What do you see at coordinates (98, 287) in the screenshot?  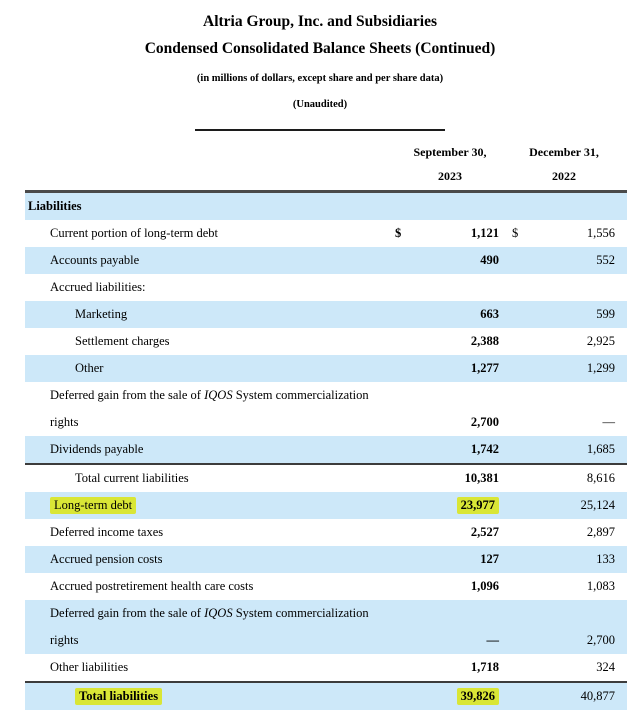 I see `row-label: Accrued liabilities:` at bounding box center [98, 287].